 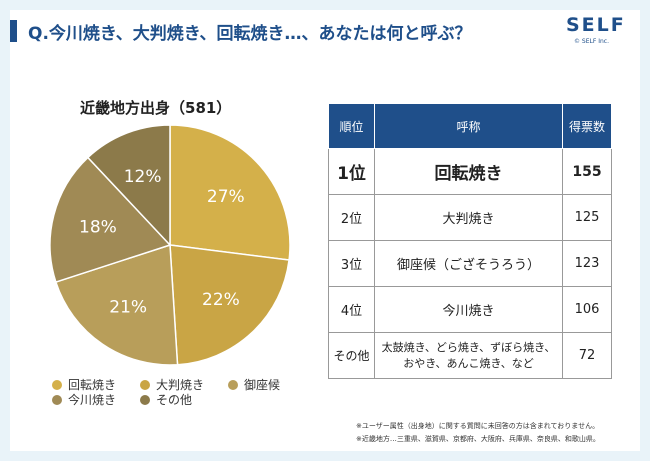 I want to click on header-name: 呼称, so click(x=468, y=126).